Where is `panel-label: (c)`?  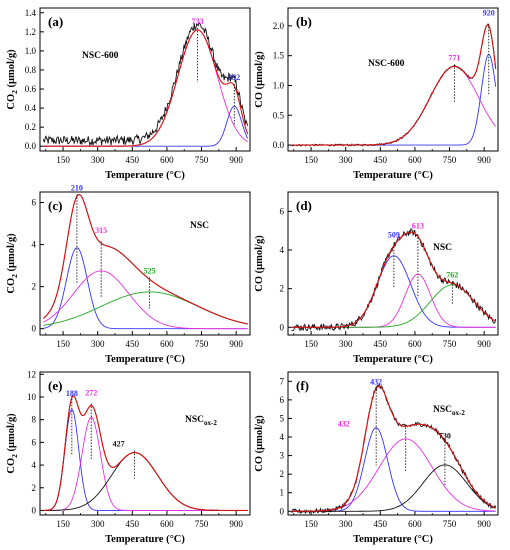
panel-label: (c) is located at coordinates (55, 205).